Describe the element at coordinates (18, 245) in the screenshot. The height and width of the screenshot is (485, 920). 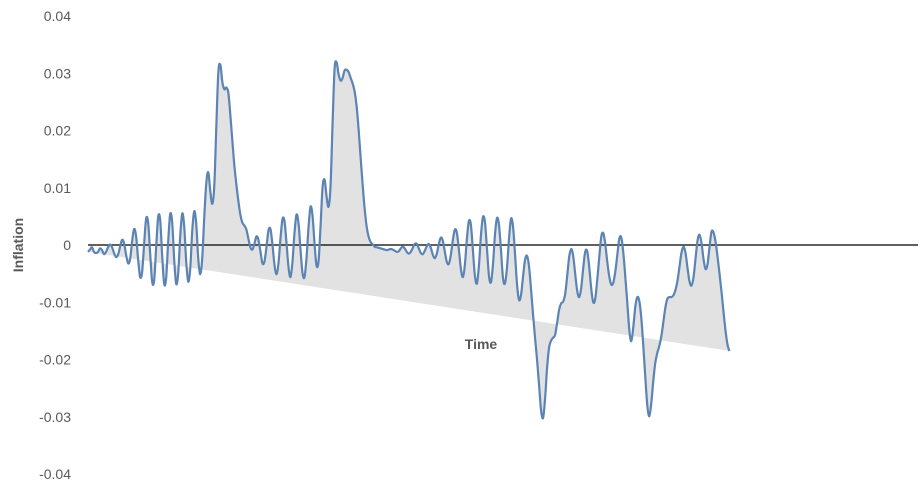
I see `y-axis-title: Inflation` at that location.